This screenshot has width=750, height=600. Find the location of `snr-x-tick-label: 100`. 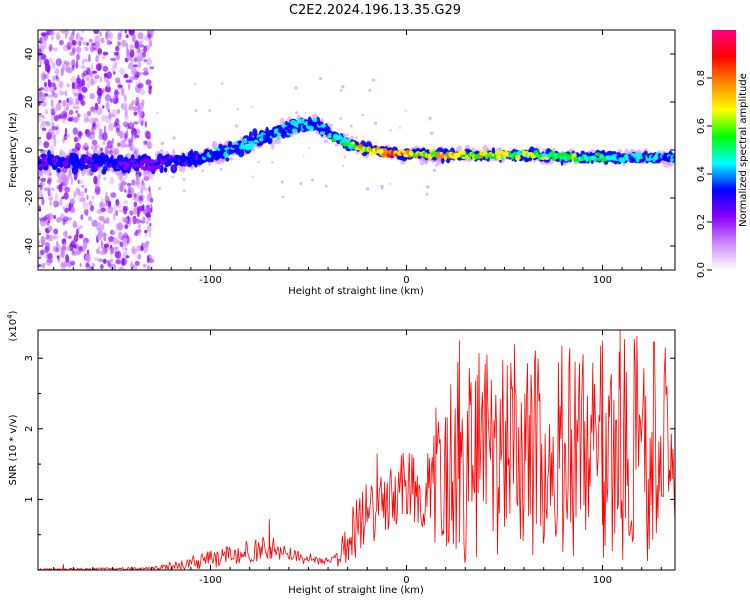

snr-x-tick-label: 100 is located at coordinates (602, 580).